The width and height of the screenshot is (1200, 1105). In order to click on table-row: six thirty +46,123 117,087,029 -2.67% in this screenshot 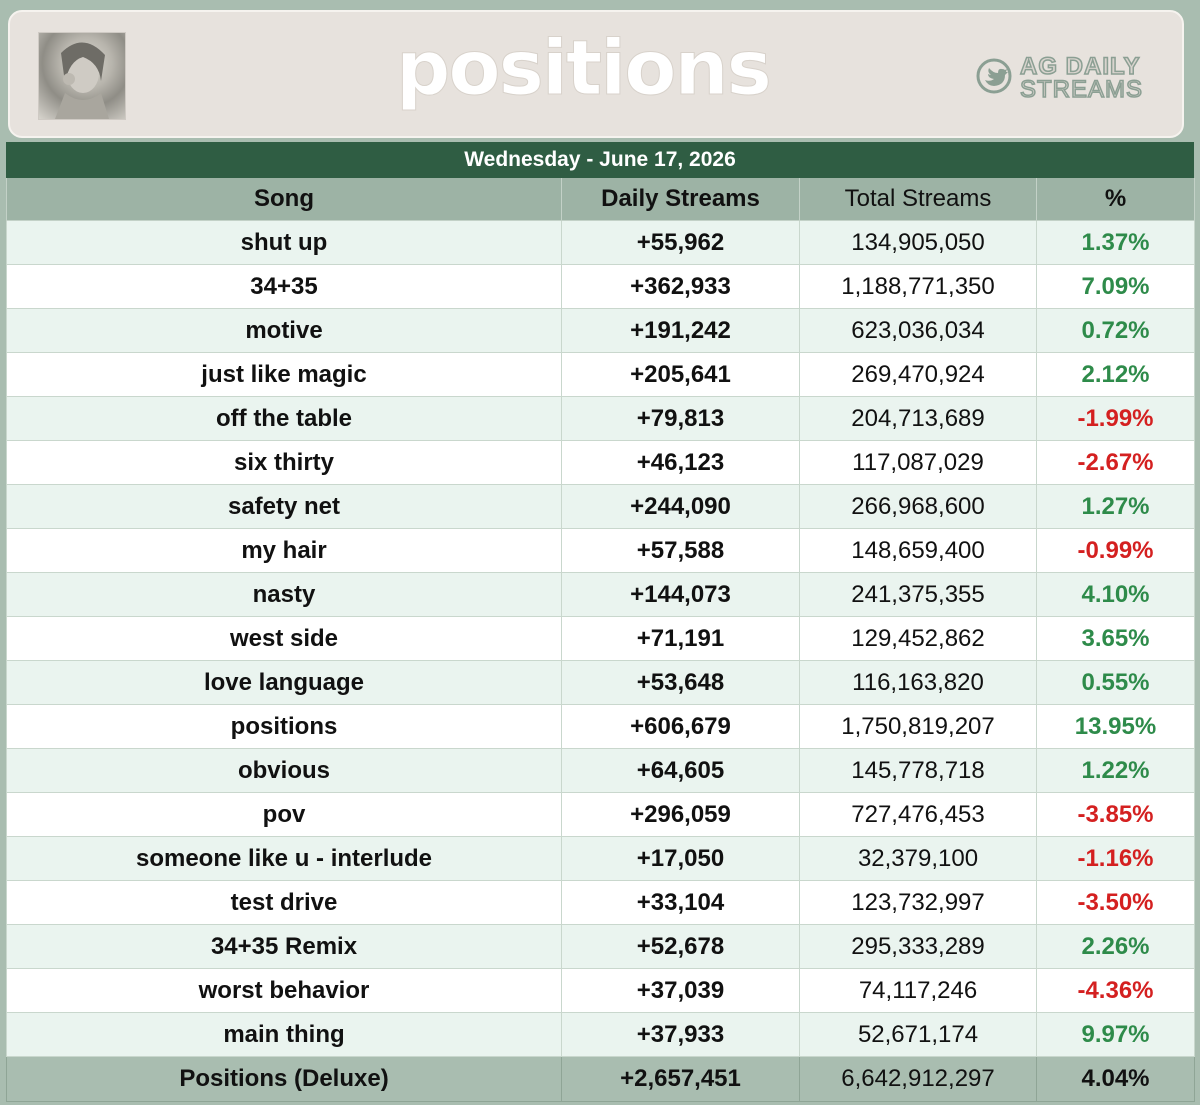, I will do `click(600, 462)`.